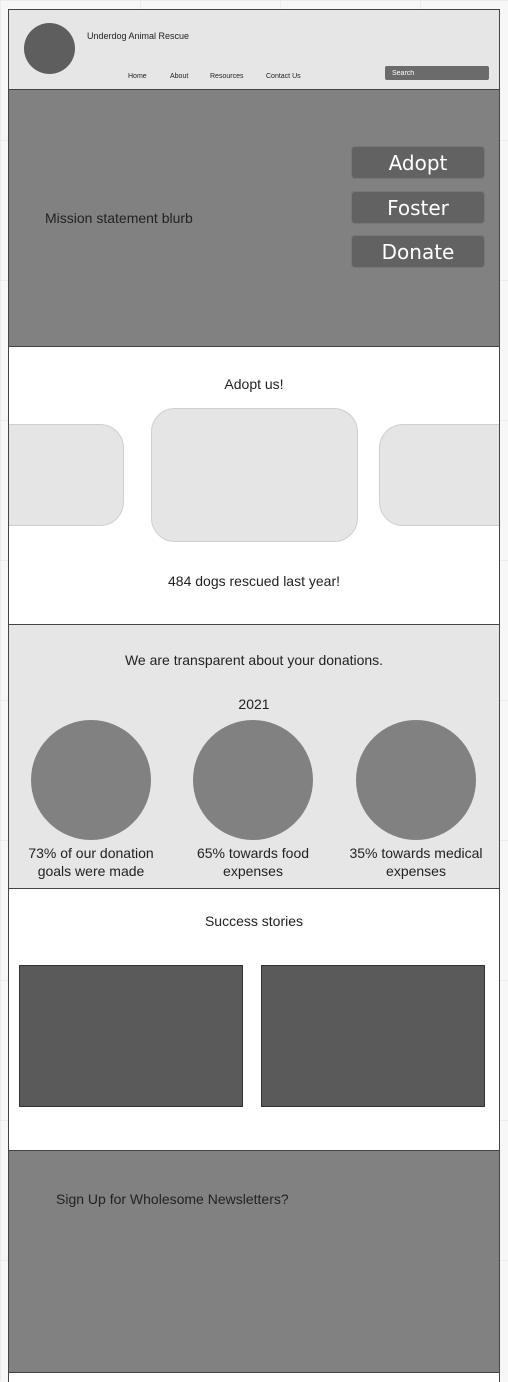  What do you see at coordinates (254, 581) in the screenshot?
I see `rescued-count-text: 484 dogs rescued last year!` at bounding box center [254, 581].